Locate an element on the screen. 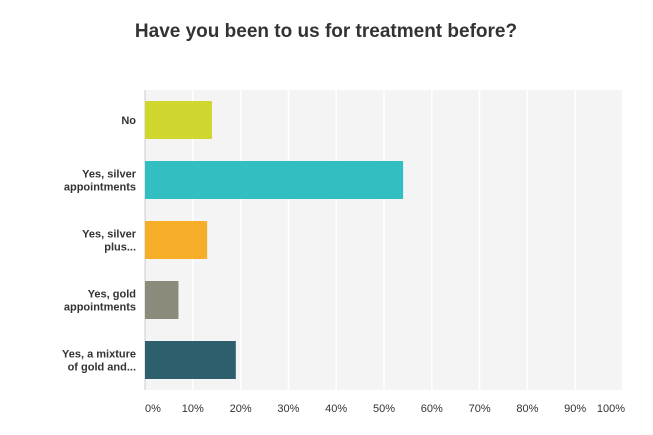 This screenshot has width=653, height=435. x-tick-label: 0% is located at coordinates (153, 409).